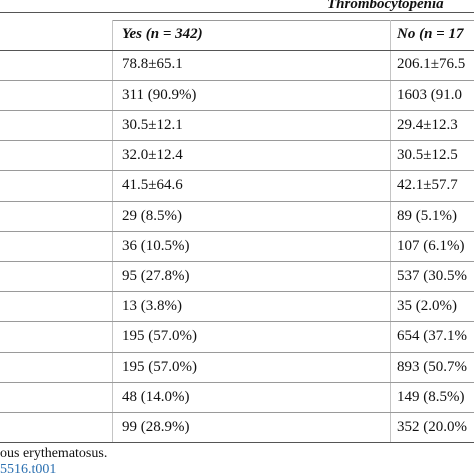 This screenshot has height=474, width=474. I want to click on cell-yes: 99 (28.9%), so click(156, 427).